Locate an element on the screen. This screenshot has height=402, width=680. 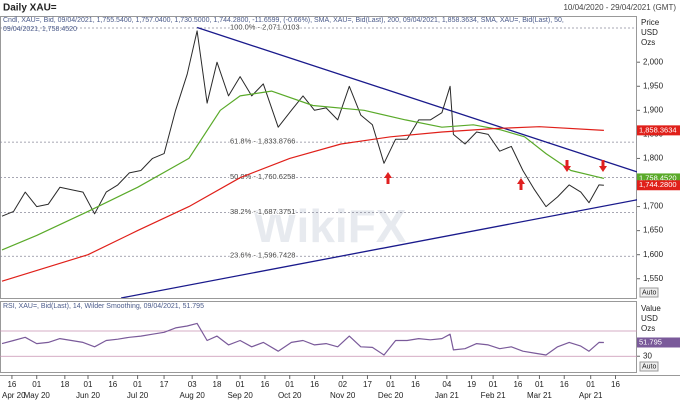
legend-text: 09/04/2021, 1,758.4520 is located at coordinates (40, 29).